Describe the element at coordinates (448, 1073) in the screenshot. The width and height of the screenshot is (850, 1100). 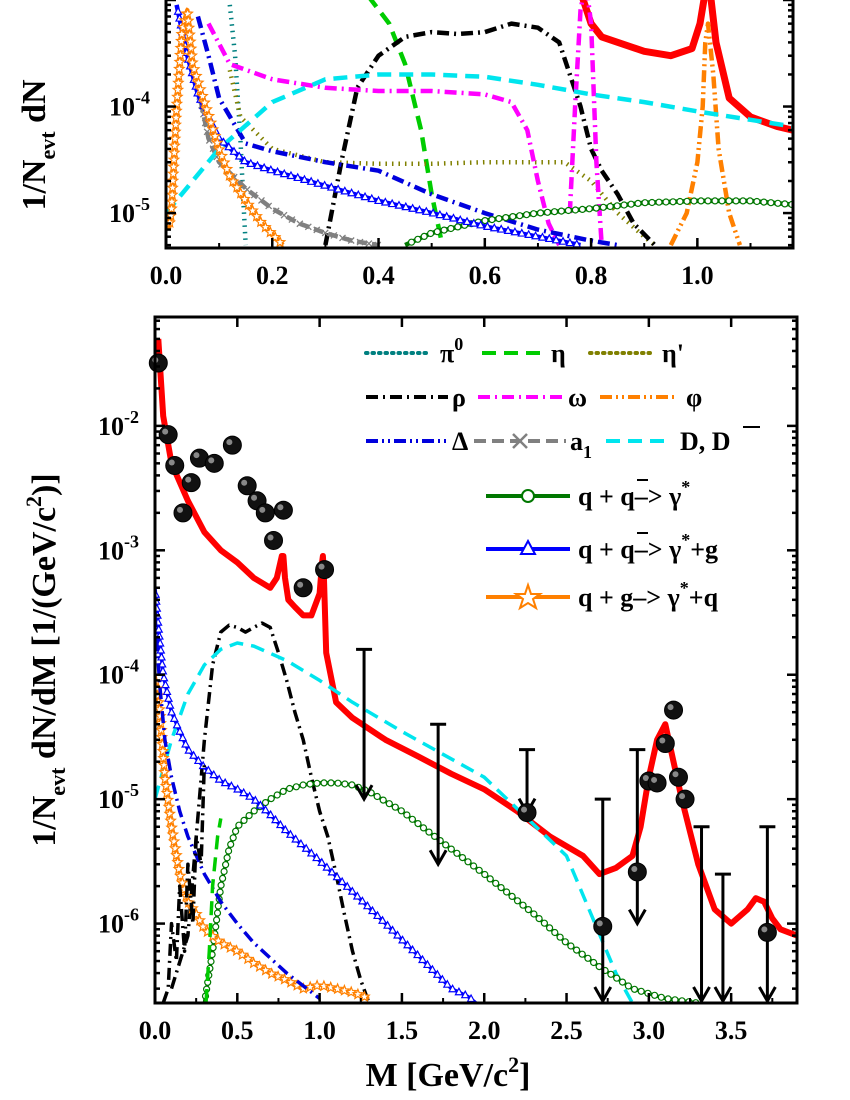
I see `bottom-x-axis-title: M [GeV/c2]` at that location.